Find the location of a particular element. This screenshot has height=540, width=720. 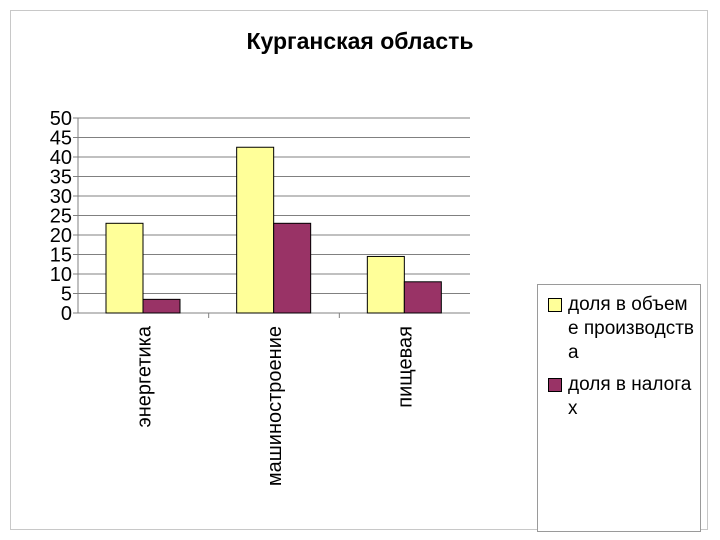

y-tick-label: 15 is located at coordinates (61, 256).